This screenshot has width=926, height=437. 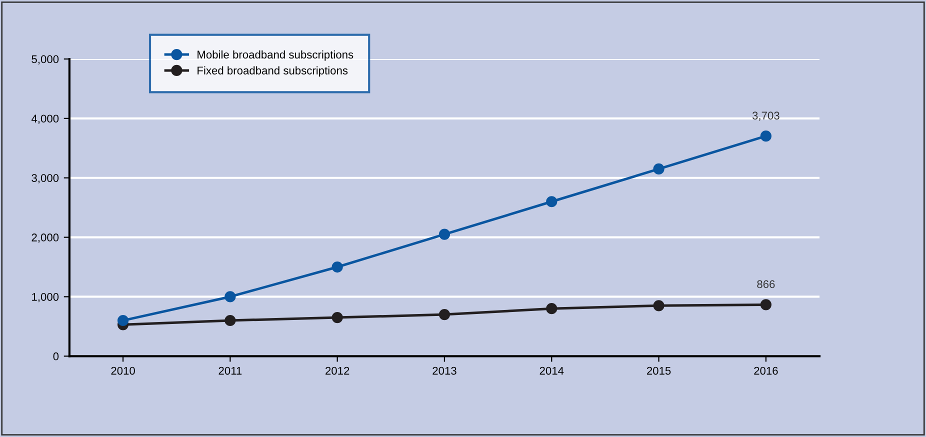 What do you see at coordinates (45, 297) in the screenshot?
I see `y-tick-label: 1,000` at bounding box center [45, 297].